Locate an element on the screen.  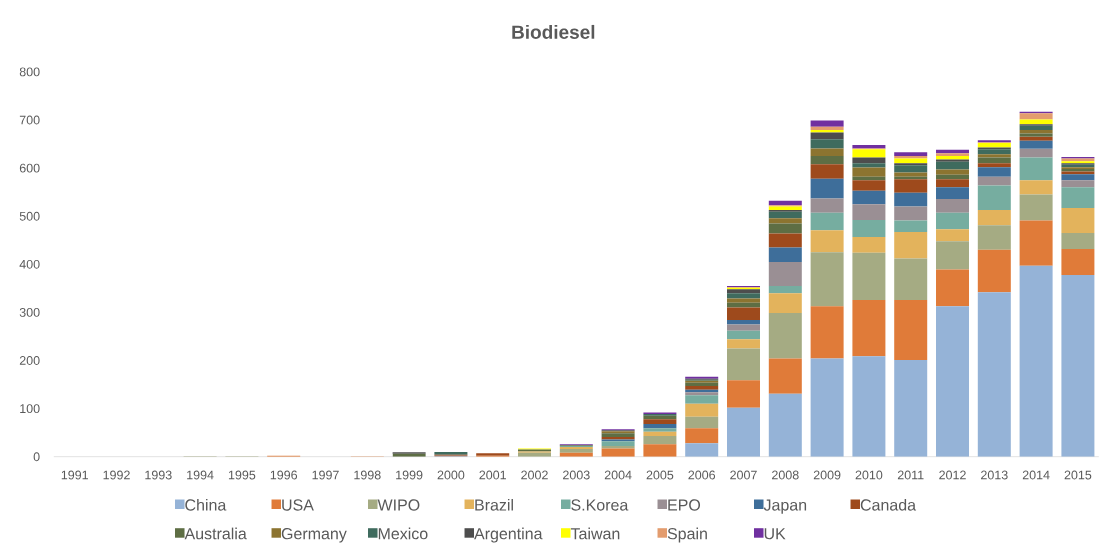
legend-label: Brazil is located at coordinates (494, 504).